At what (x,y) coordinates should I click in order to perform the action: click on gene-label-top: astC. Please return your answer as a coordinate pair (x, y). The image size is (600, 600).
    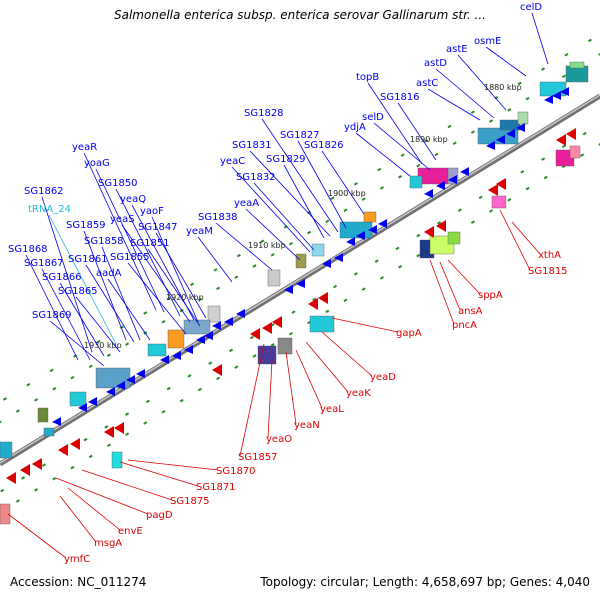
    Looking at the image, I should click on (427, 83).